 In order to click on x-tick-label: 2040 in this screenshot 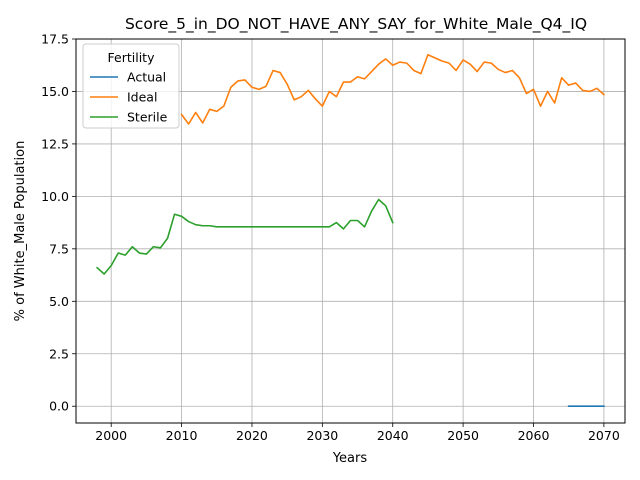, I will do `click(393, 435)`.